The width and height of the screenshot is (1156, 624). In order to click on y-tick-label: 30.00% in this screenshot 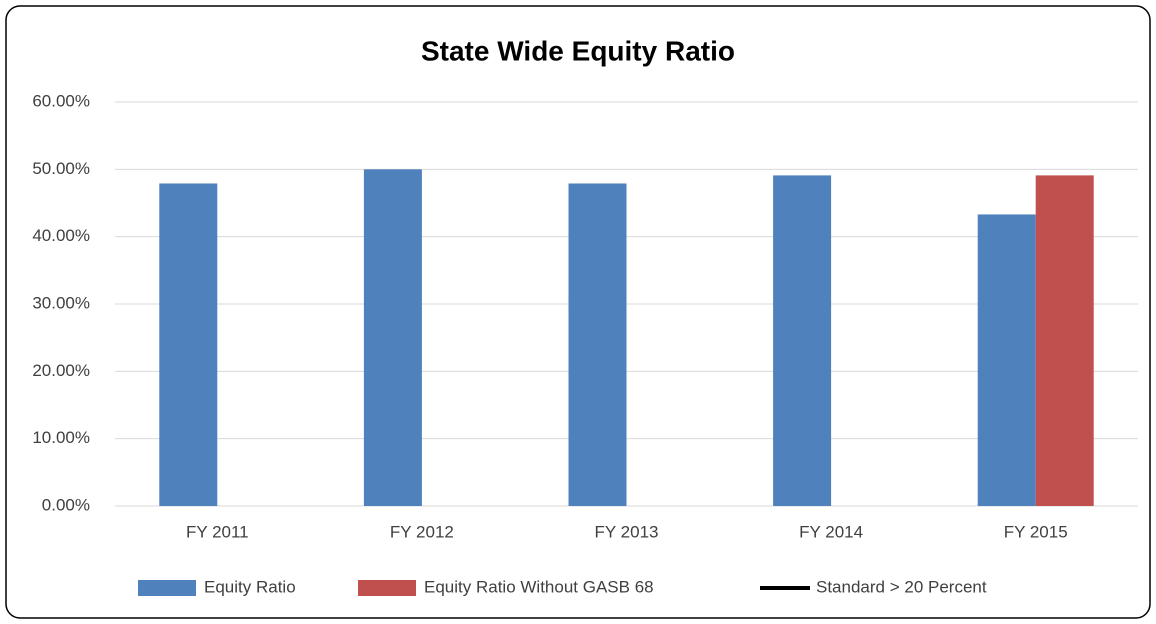, I will do `click(61, 302)`.